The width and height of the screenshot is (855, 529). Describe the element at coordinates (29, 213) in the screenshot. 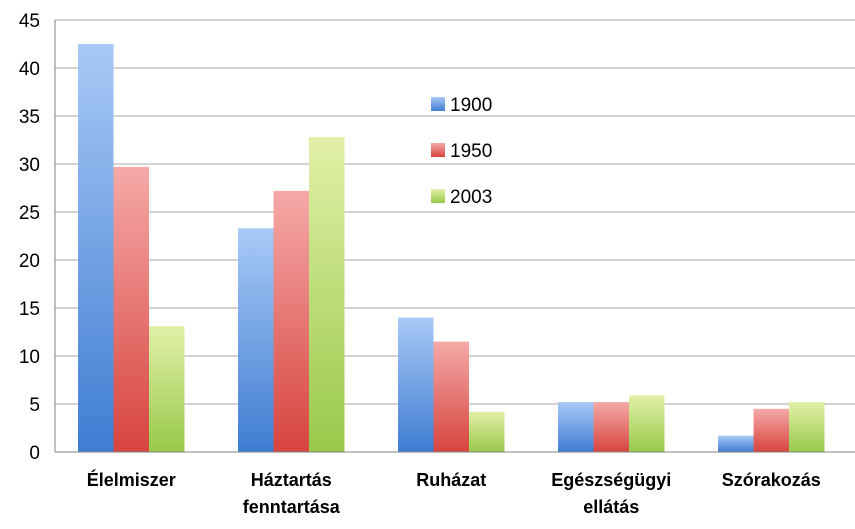

I see `y-tick-label: 25` at that location.